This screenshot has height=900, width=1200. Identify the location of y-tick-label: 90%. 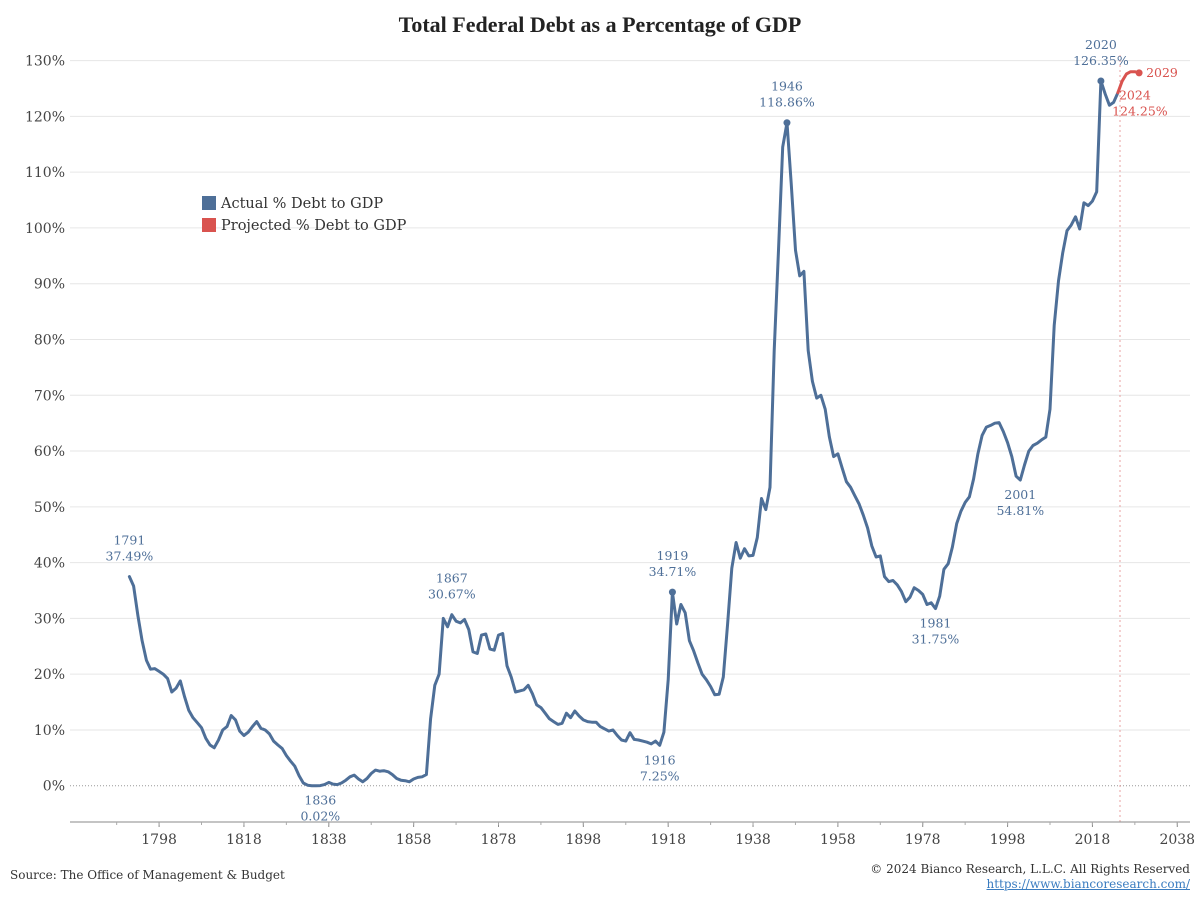
(49, 285).